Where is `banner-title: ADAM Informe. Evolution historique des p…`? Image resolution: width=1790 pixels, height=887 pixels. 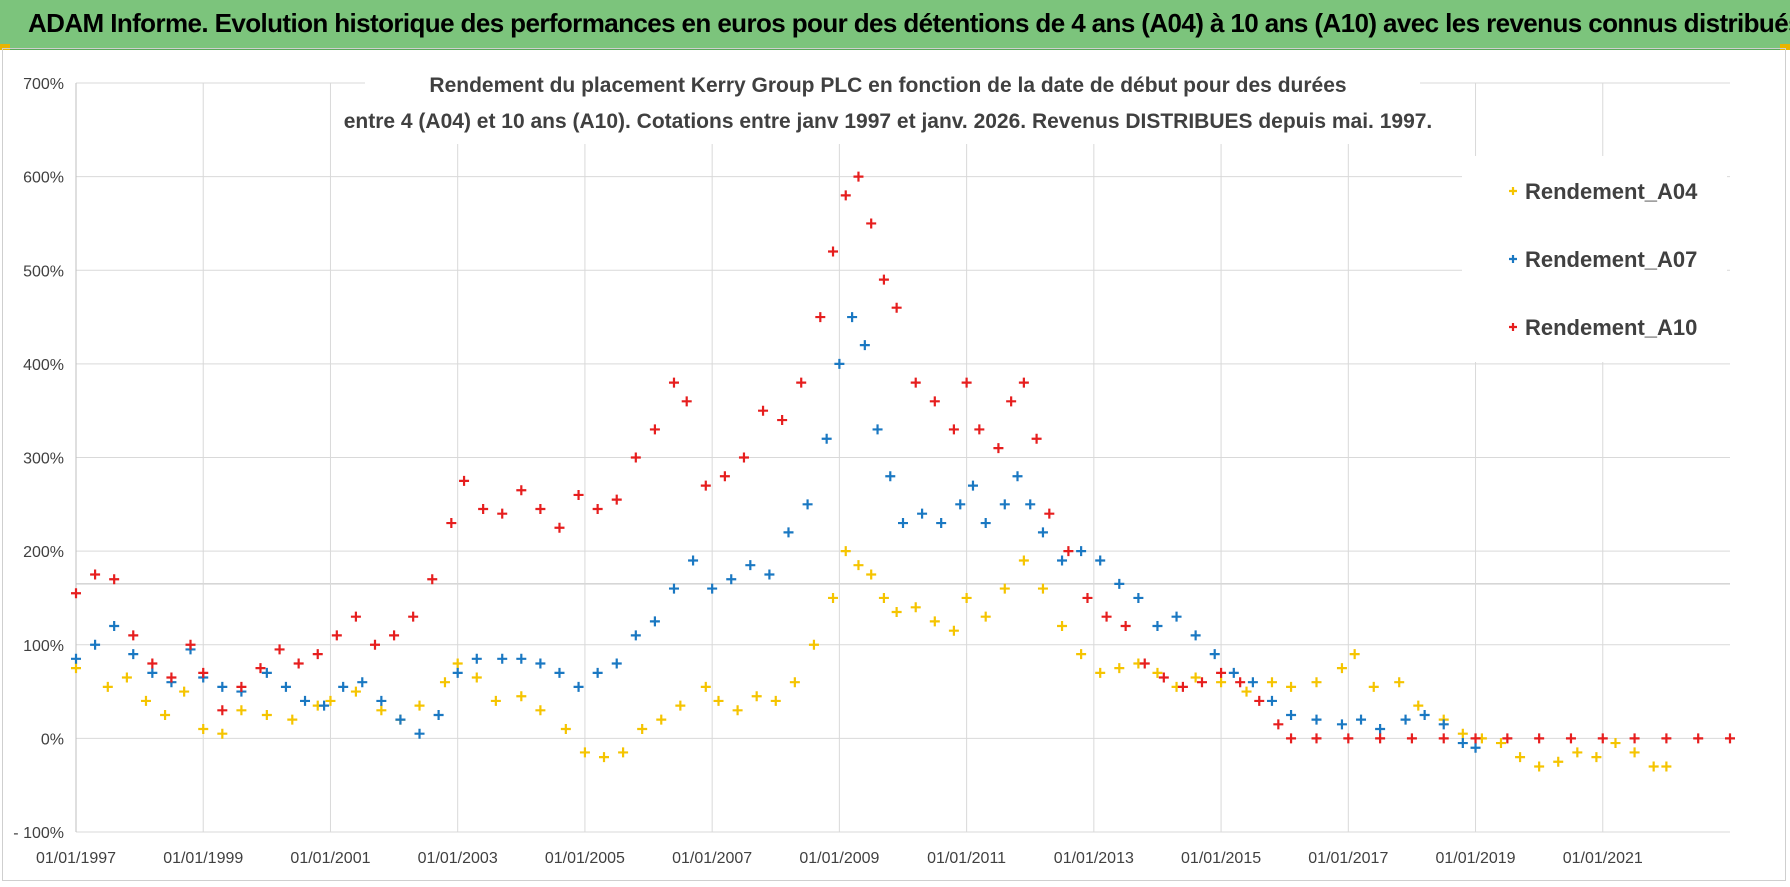 banner-title: ADAM Informe. Evolution historique des p… is located at coordinates (909, 23).